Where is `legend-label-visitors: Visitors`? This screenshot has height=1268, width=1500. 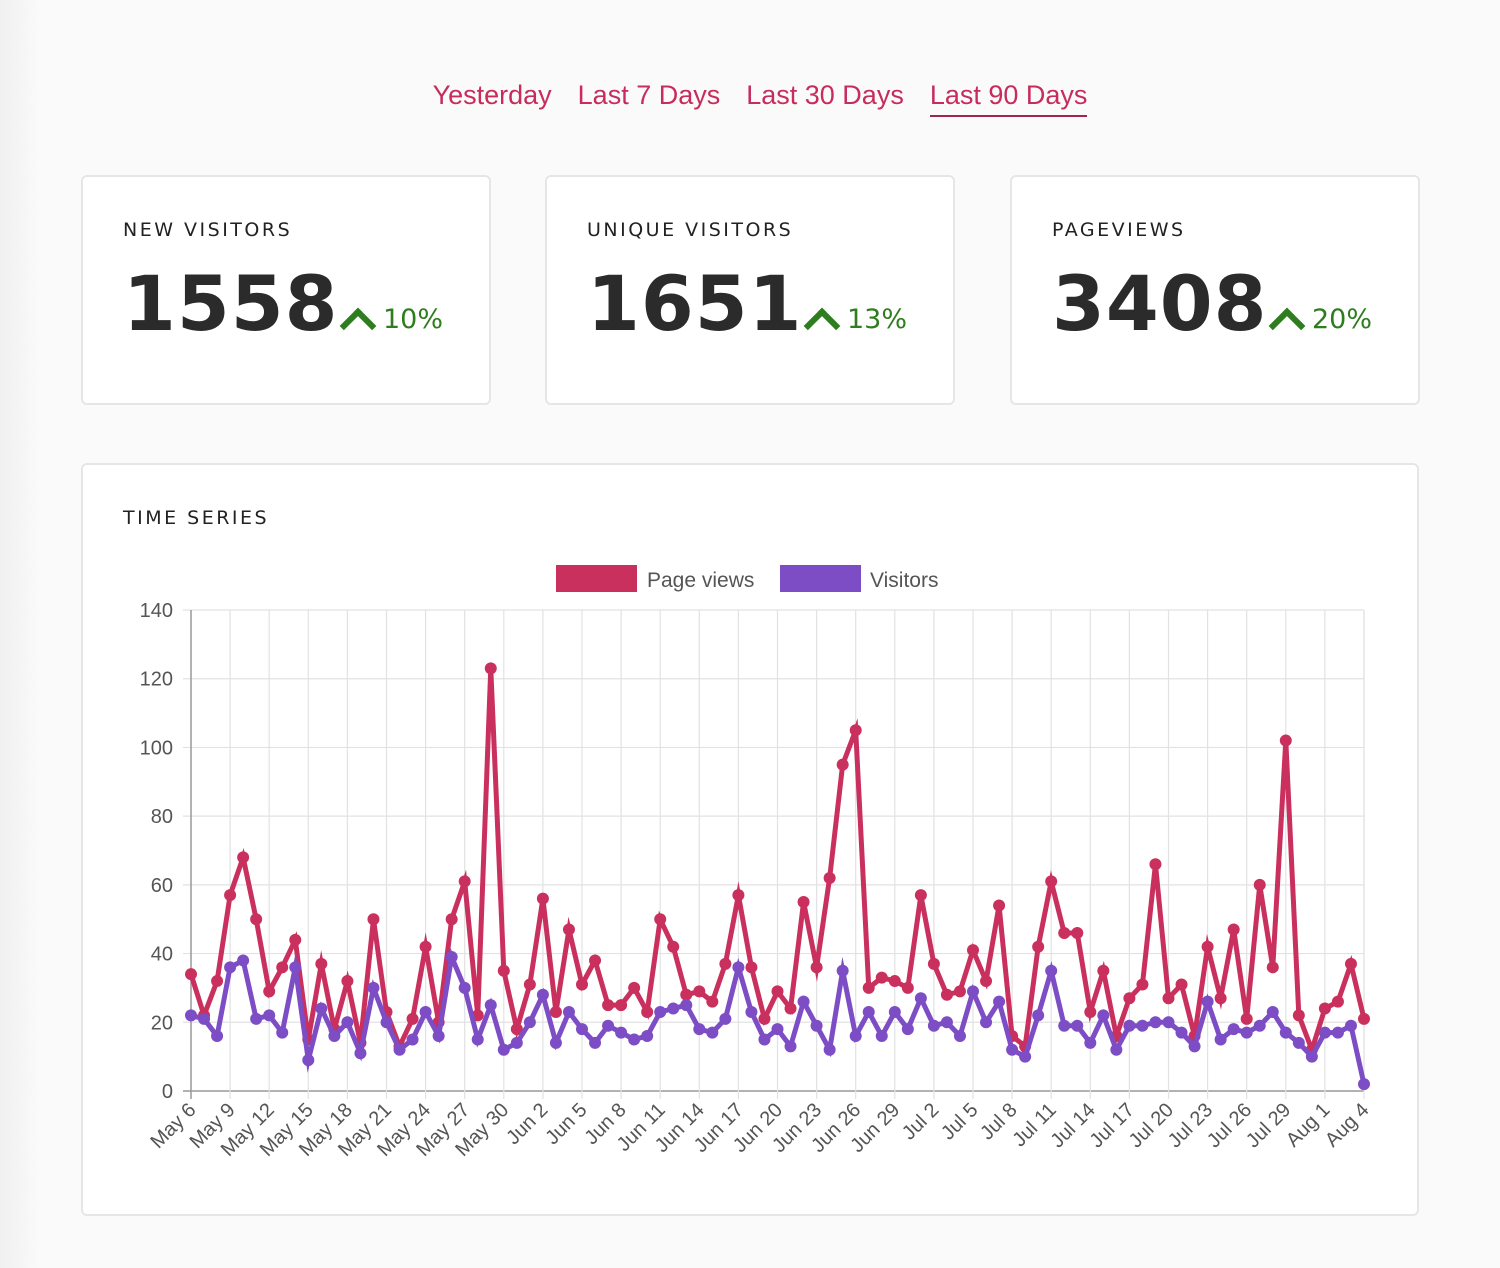 legend-label-visitors: Visitors is located at coordinates (904, 580).